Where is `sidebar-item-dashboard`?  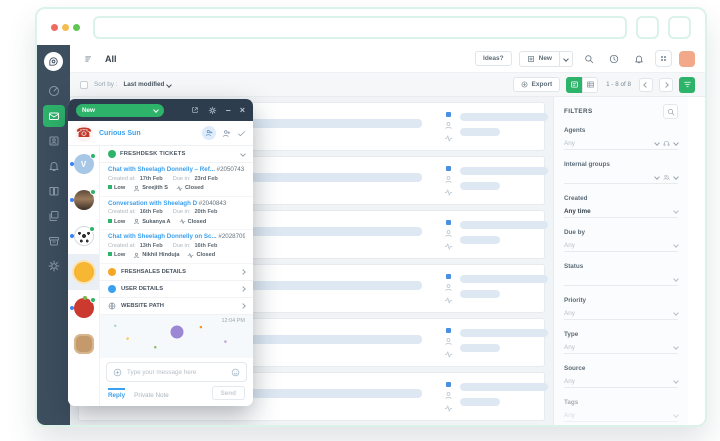
sidebar-item-dashboard is located at coordinates (54, 91).